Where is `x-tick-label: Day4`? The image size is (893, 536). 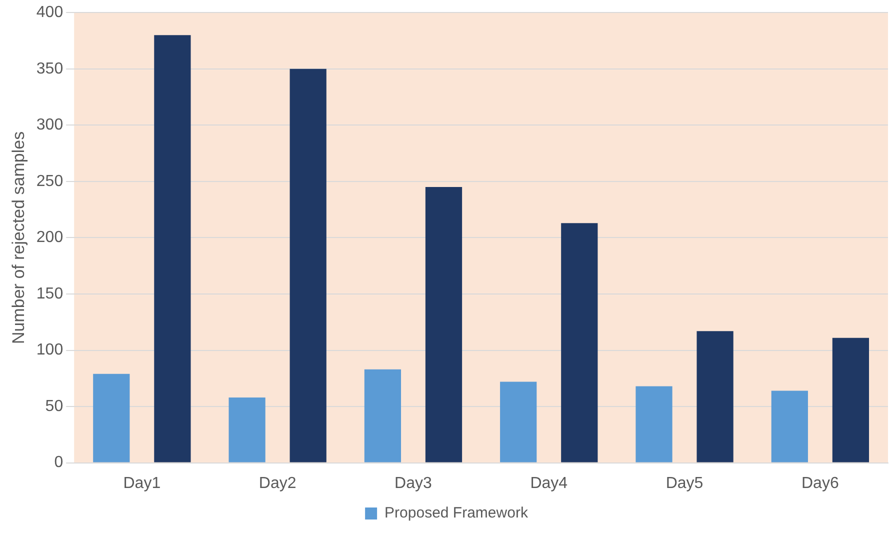
x-tick-label: Day4 is located at coordinates (549, 483).